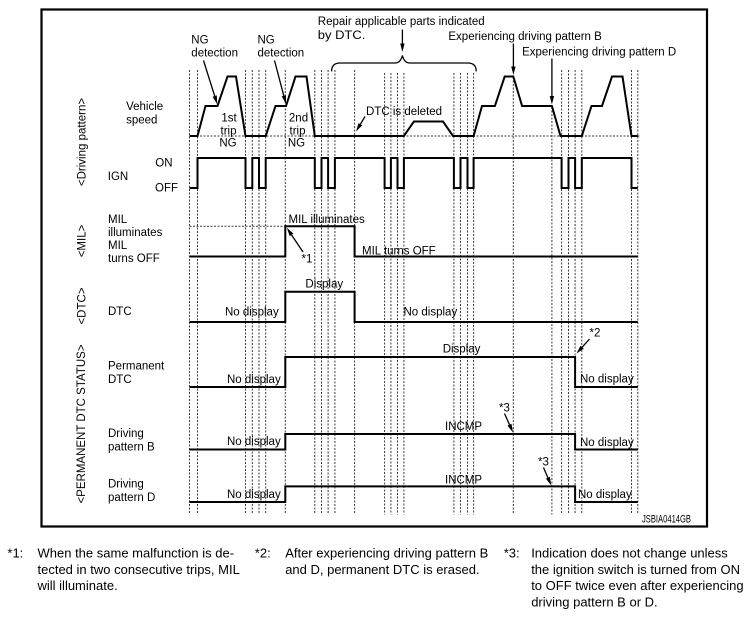 This screenshot has height=618, width=746. I want to click on svg-text:When the same malfunction is d: When the same malfunction is de-, so click(136, 553).